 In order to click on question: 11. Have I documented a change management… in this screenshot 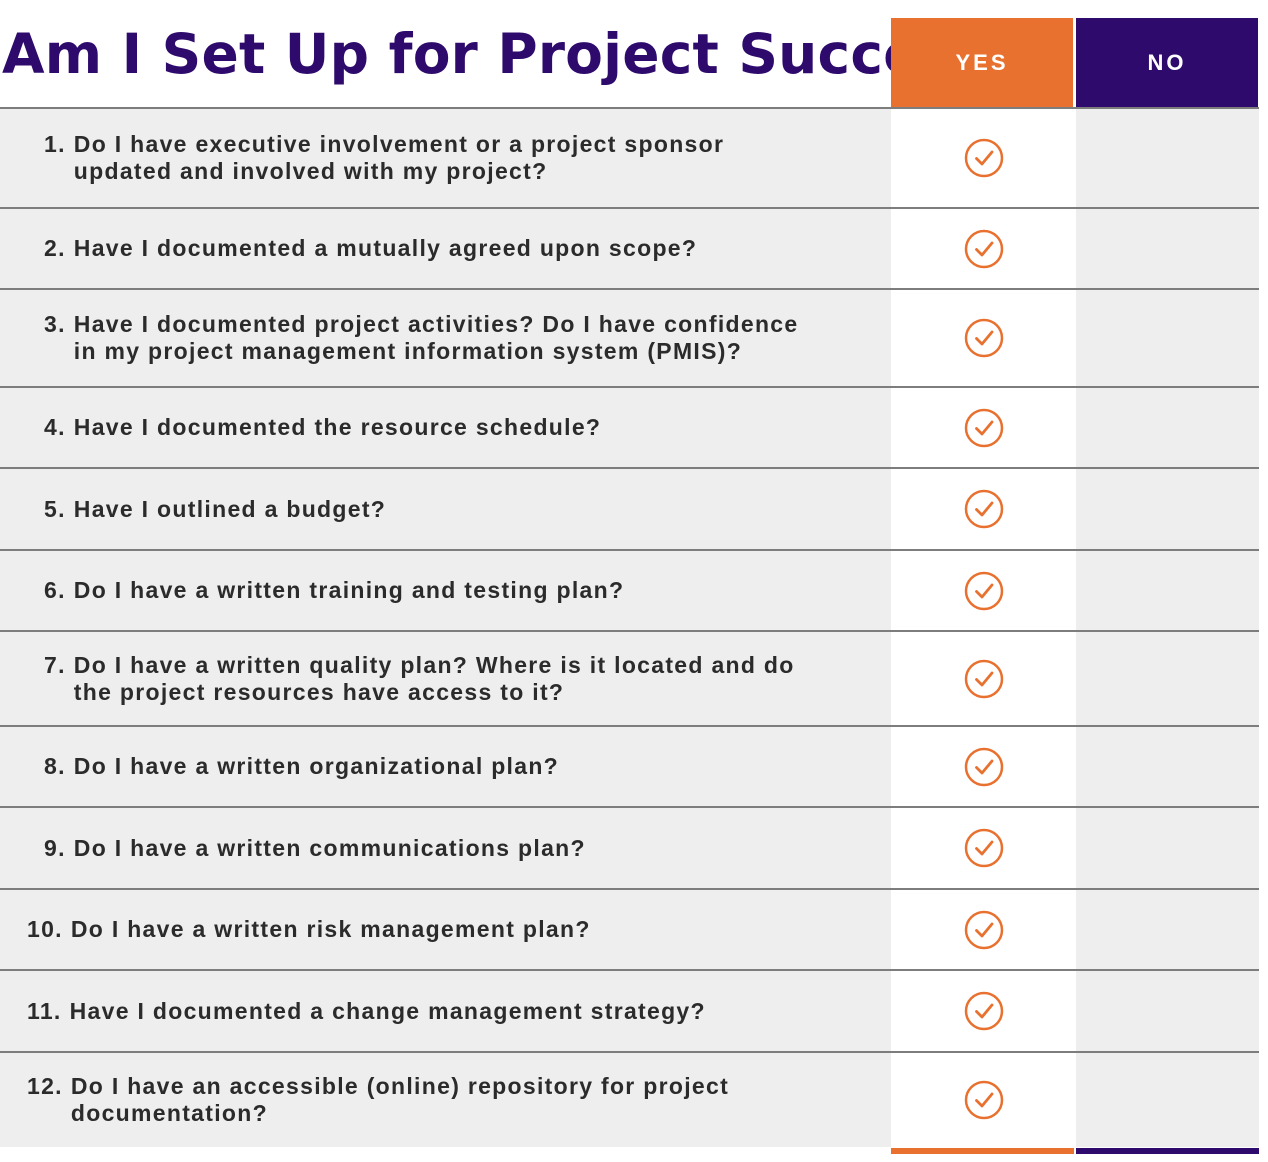, I will do `click(366, 1011)`.